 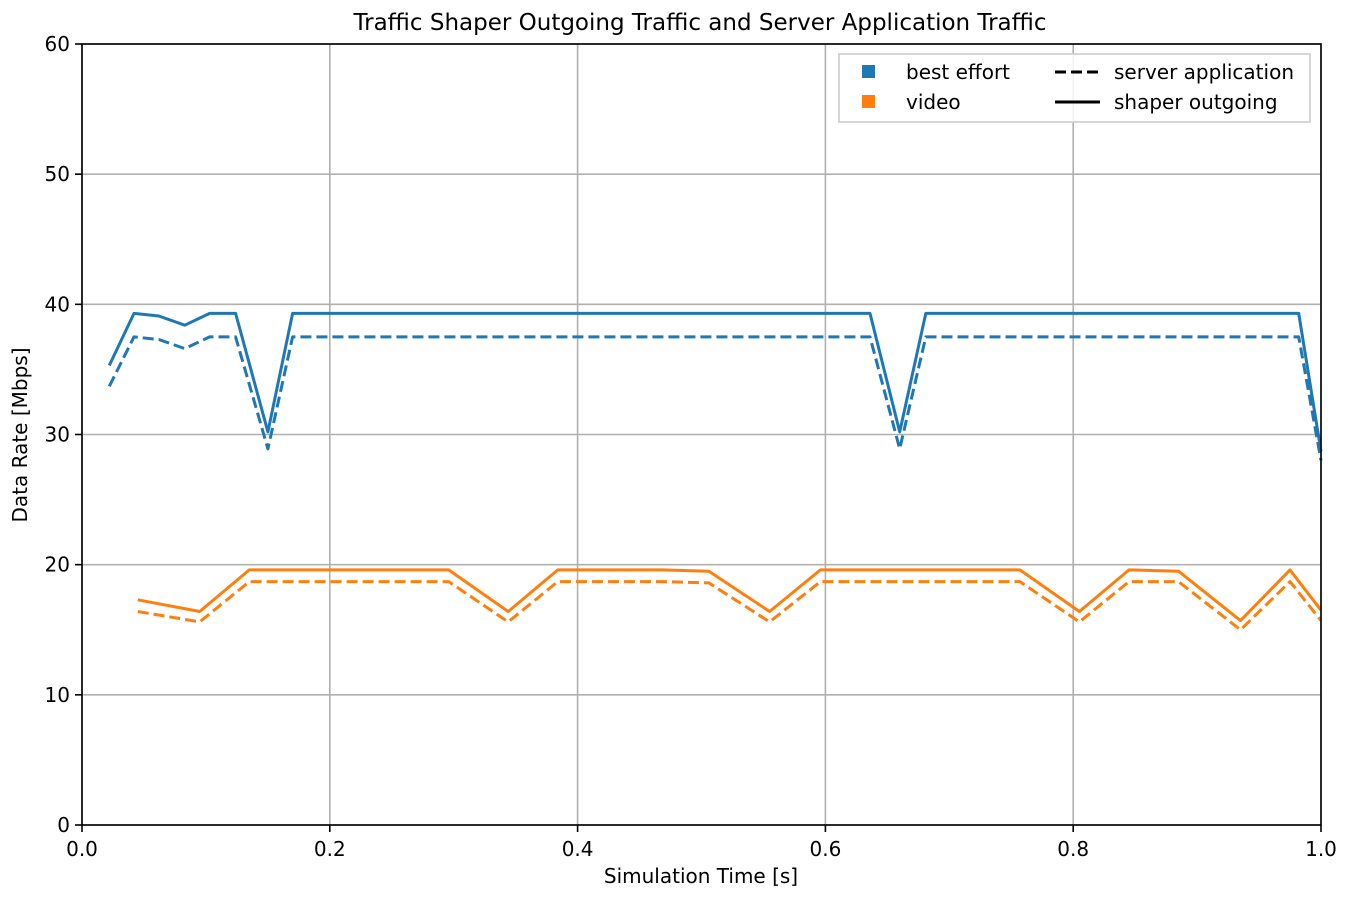 I want to click on y-tick-label: 0, so click(x=63, y=825).